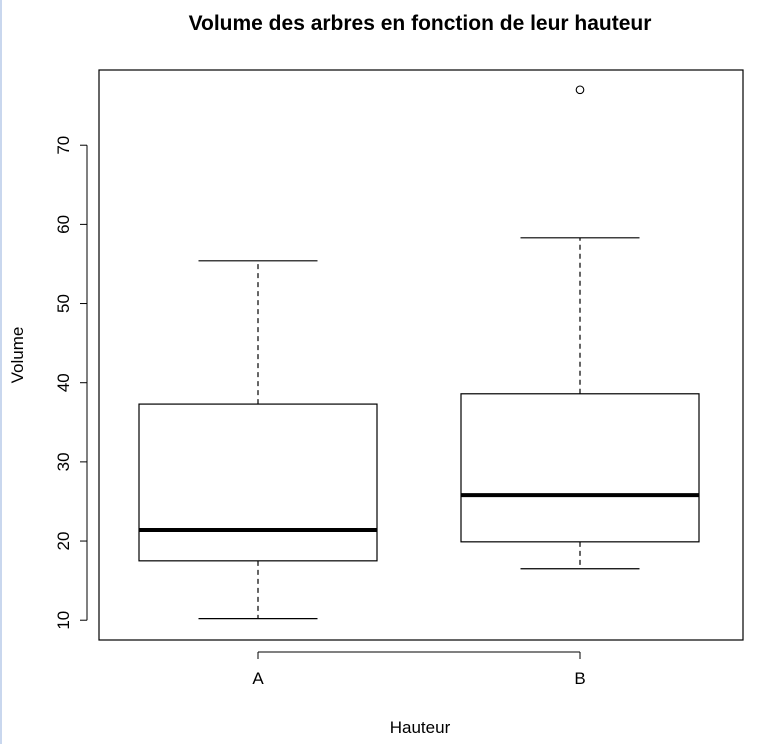 This screenshot has width=760, height=744. Describe the element at coordinates (63, 620) in the screenshot. I see `y-tick-label: 10` at that location.